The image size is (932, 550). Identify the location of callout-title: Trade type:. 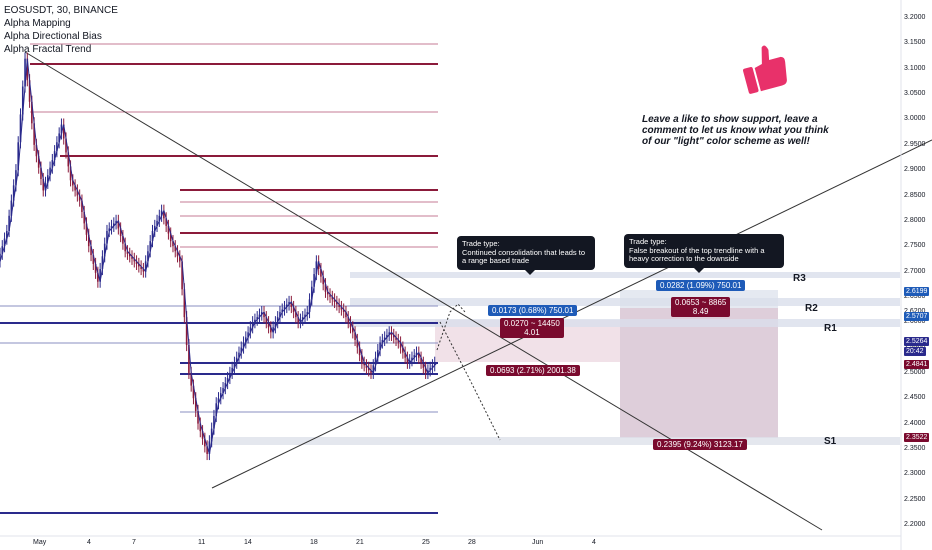
(648, 241).